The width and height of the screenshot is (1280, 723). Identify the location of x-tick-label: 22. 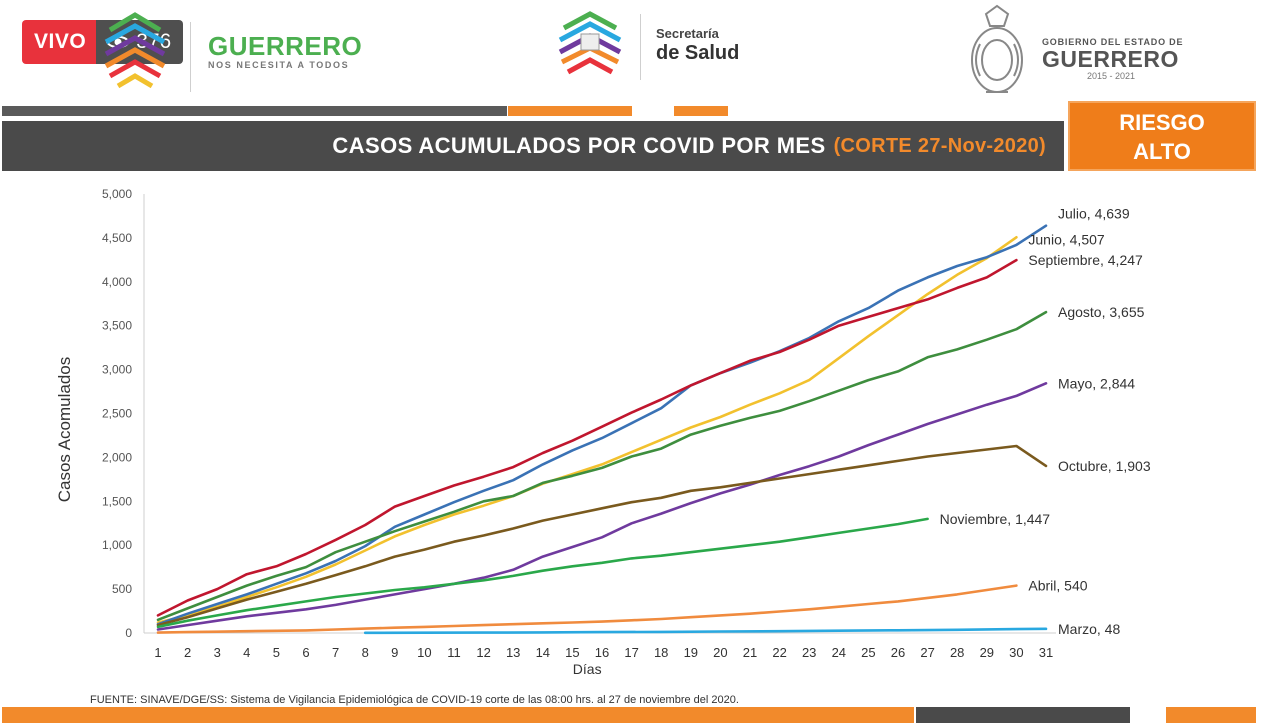
(779, 652).